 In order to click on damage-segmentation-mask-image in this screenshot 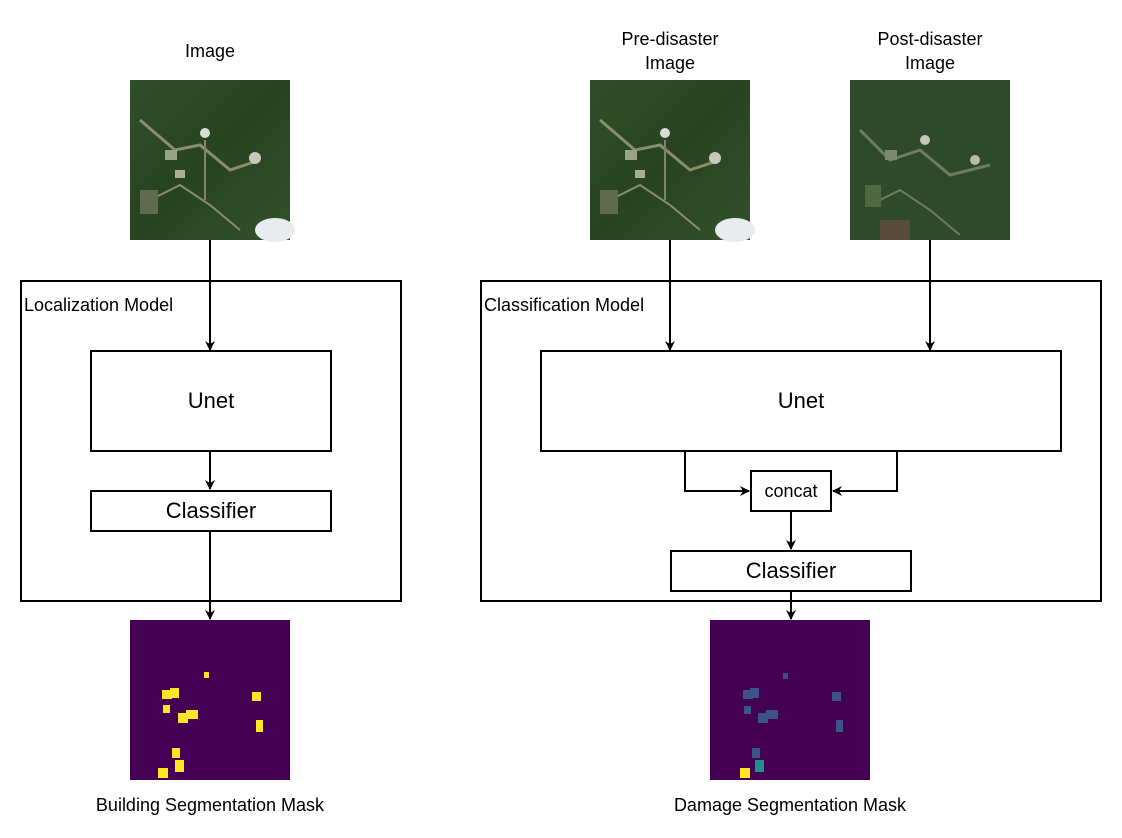, I will do `click(790, 700)`.